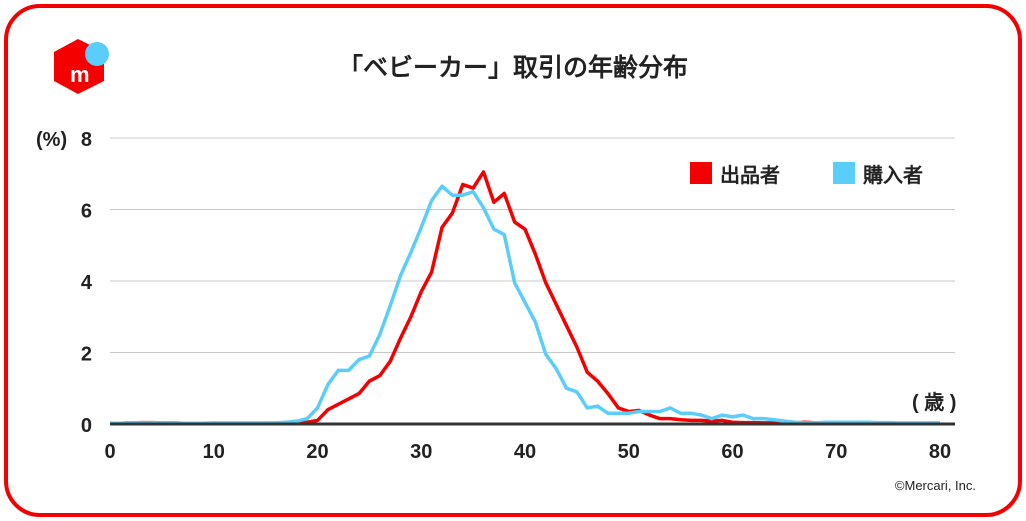 This screenshot has height=521, width=1026. I want to click on y-tick-label: 6, so click(86, 212).